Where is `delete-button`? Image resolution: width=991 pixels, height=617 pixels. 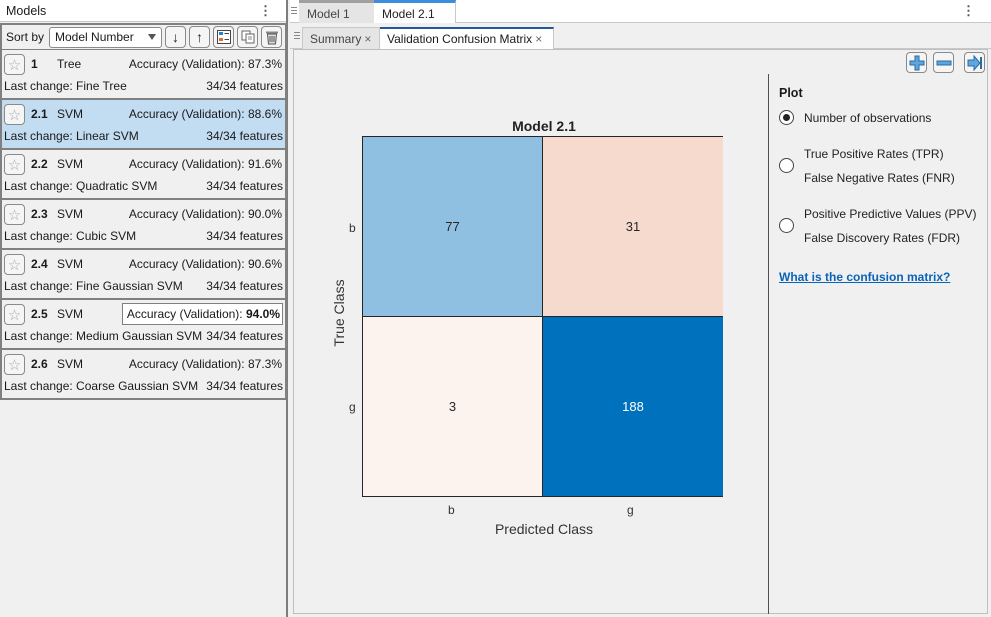
delete-button is located at coordinates (272, 37).